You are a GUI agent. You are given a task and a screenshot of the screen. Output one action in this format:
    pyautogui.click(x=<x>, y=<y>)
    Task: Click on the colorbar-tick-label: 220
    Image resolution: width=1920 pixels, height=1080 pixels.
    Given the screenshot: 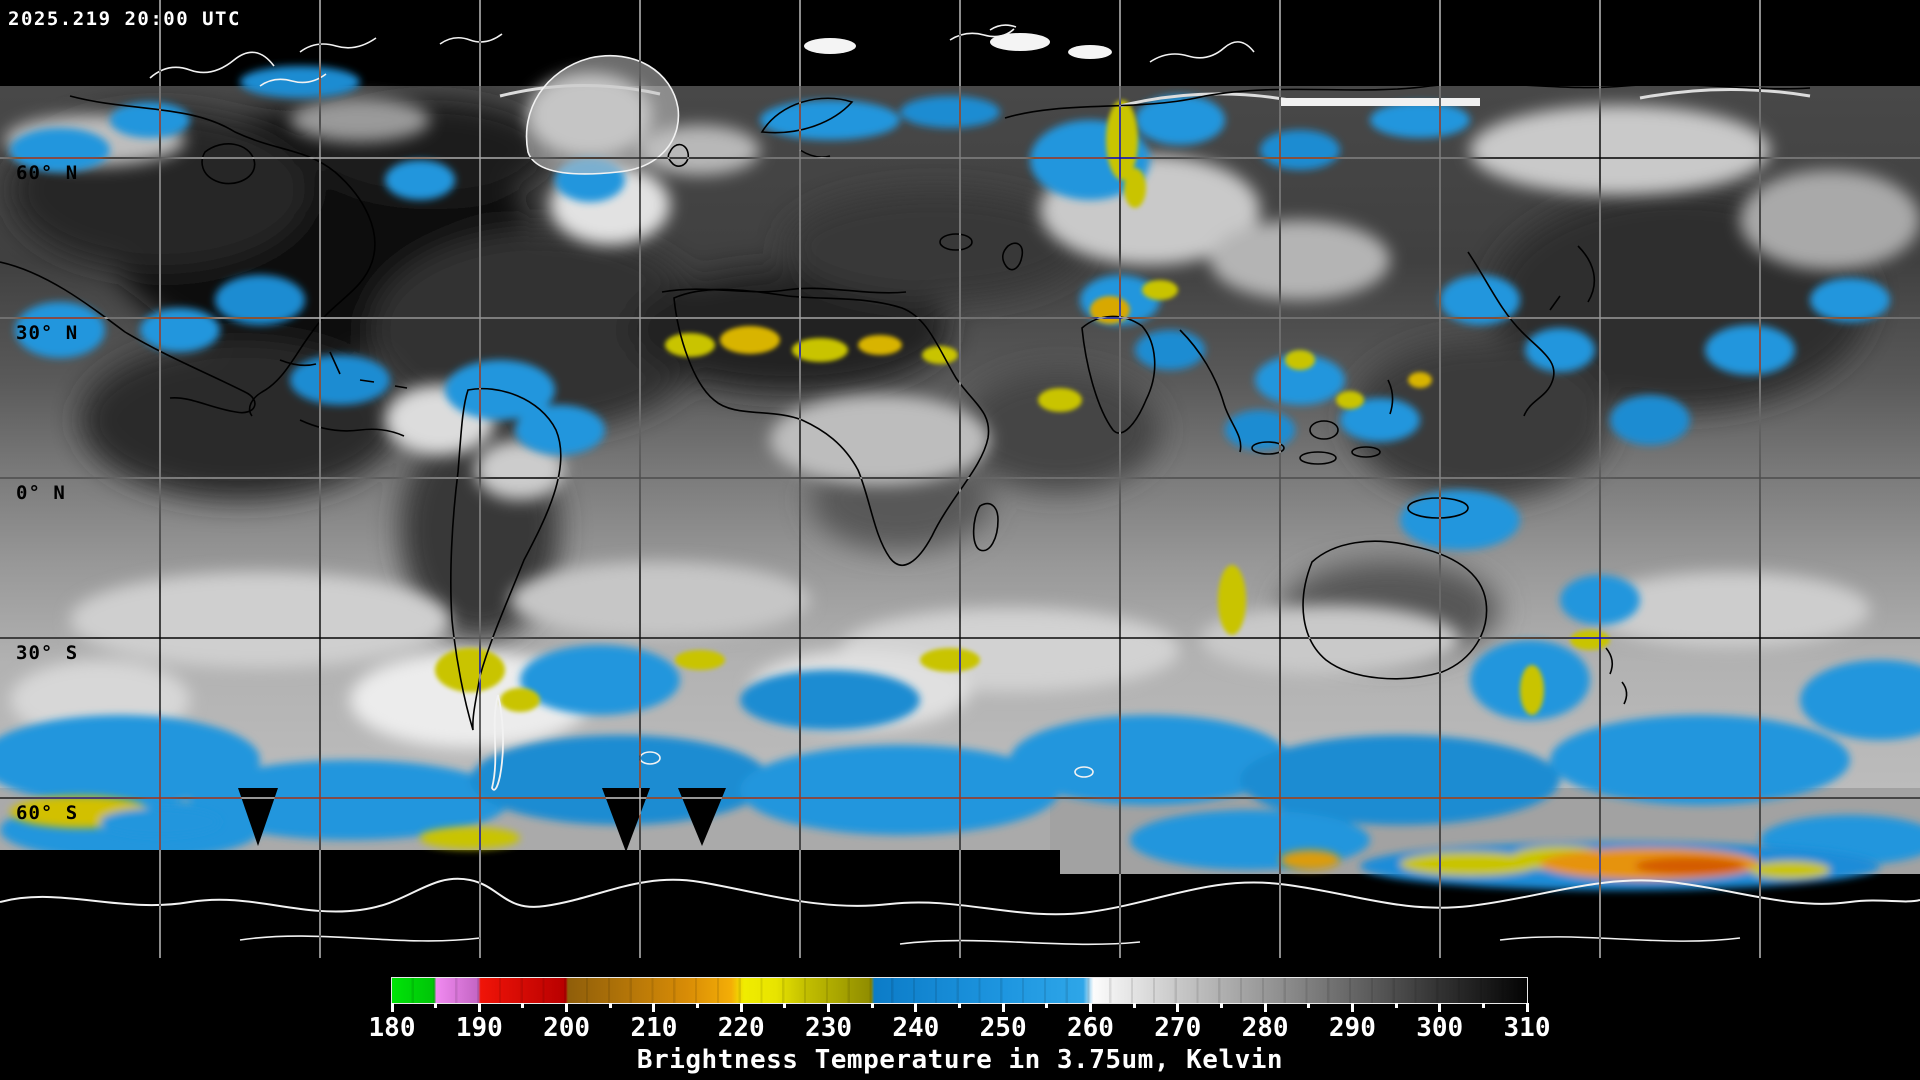 What is the action you would take?
    pyautogui.click(x=741, y=1028)
    